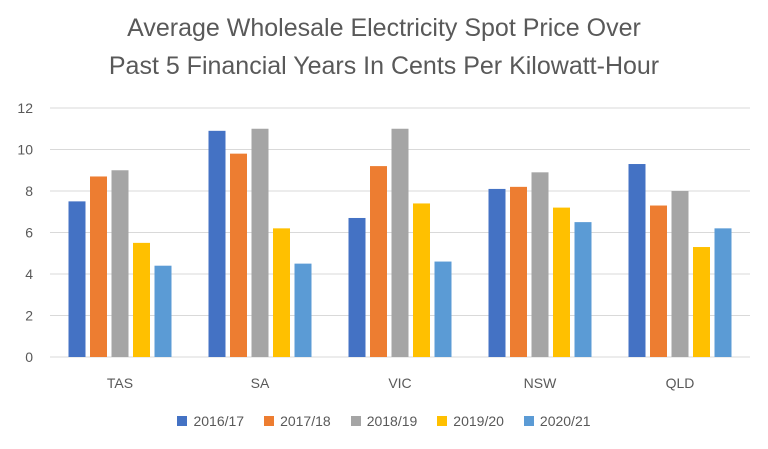 Image resolution: width=768 pixels, height=449 pixels. I want to click on legend-item: 2017/18, so click(297, 421).